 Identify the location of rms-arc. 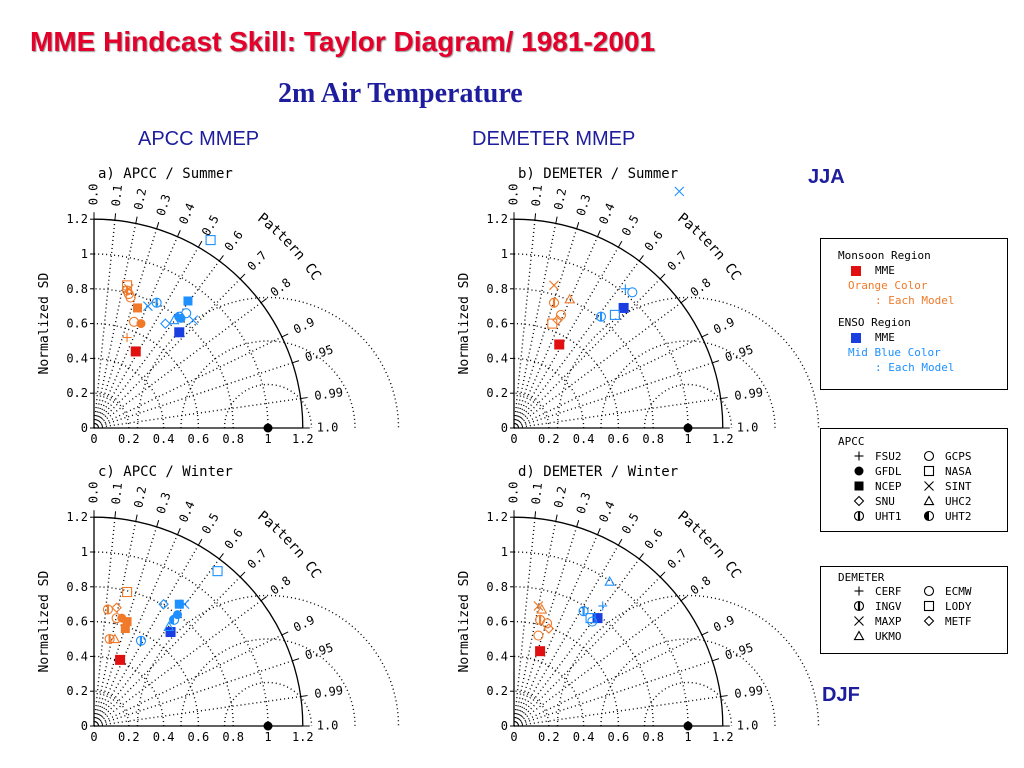
(268, 362).